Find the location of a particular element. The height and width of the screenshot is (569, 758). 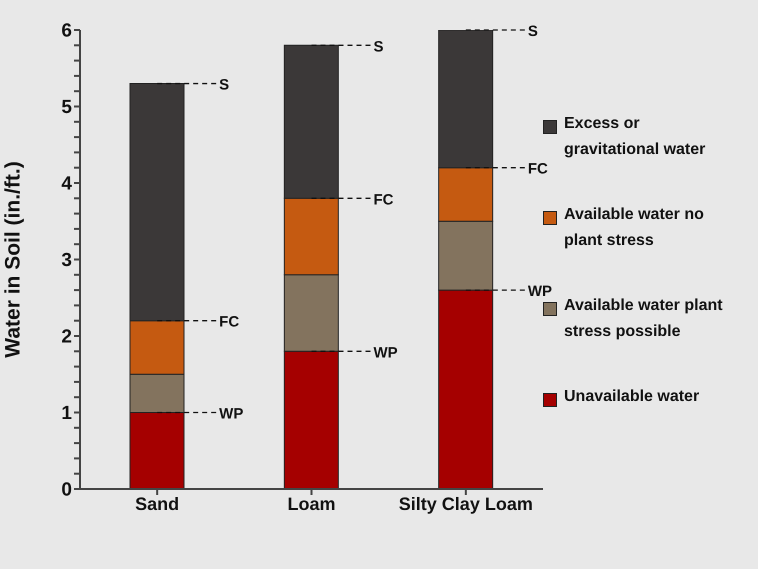

y-tick-label: 4 is located at coordinates (66, 184).